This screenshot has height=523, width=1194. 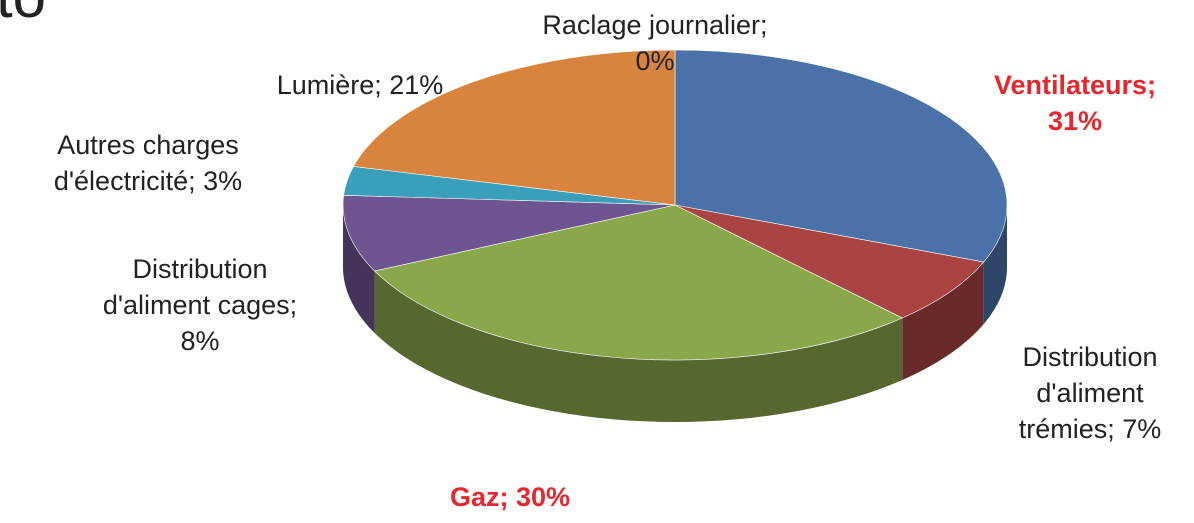 I want to click on value-label: ; 7%, so click(x=1134, y=428).